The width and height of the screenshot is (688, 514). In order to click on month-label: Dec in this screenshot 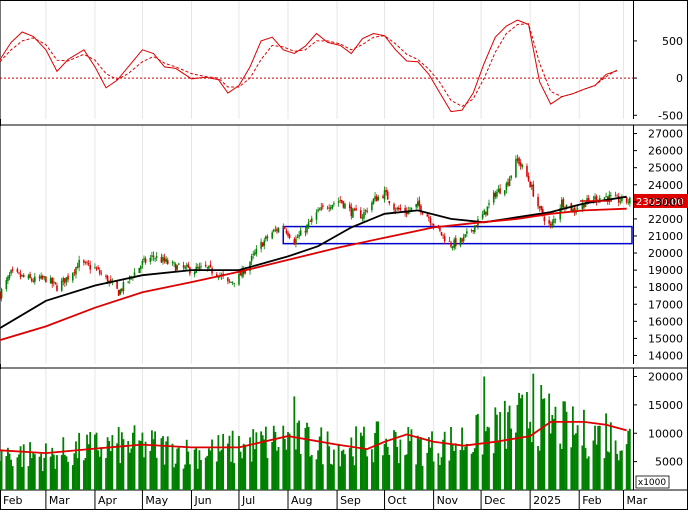, I will do `click(494, 500)`.